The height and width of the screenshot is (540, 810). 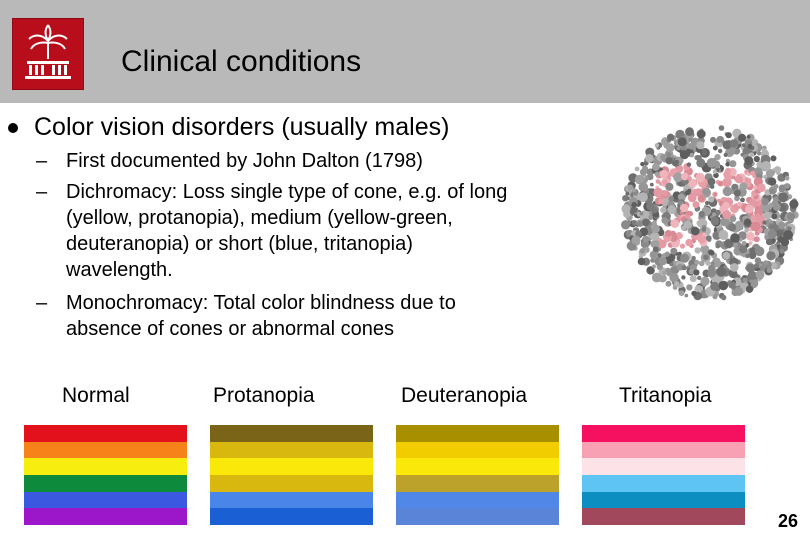 I want to click on page-number: 26, so click(x=788, y=521).